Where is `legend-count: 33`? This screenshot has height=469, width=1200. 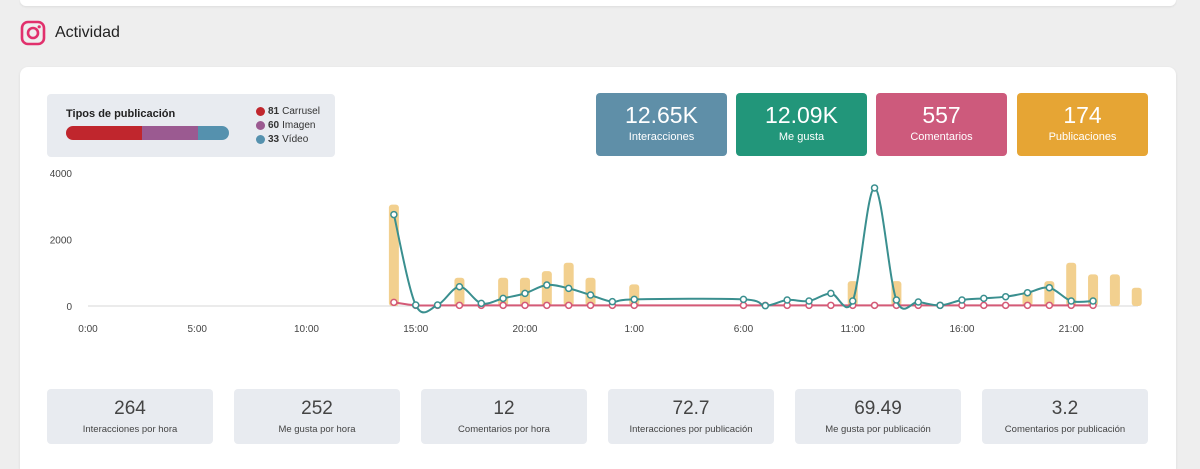
legend-count: 33 is located at coordinates (274, 139).